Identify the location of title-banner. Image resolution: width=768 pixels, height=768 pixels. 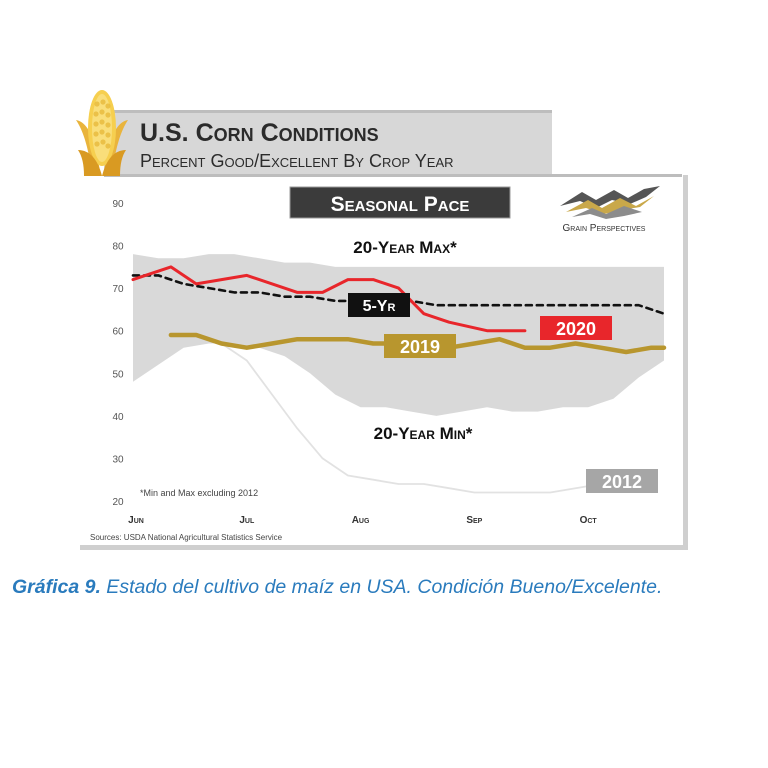
(328, 143).